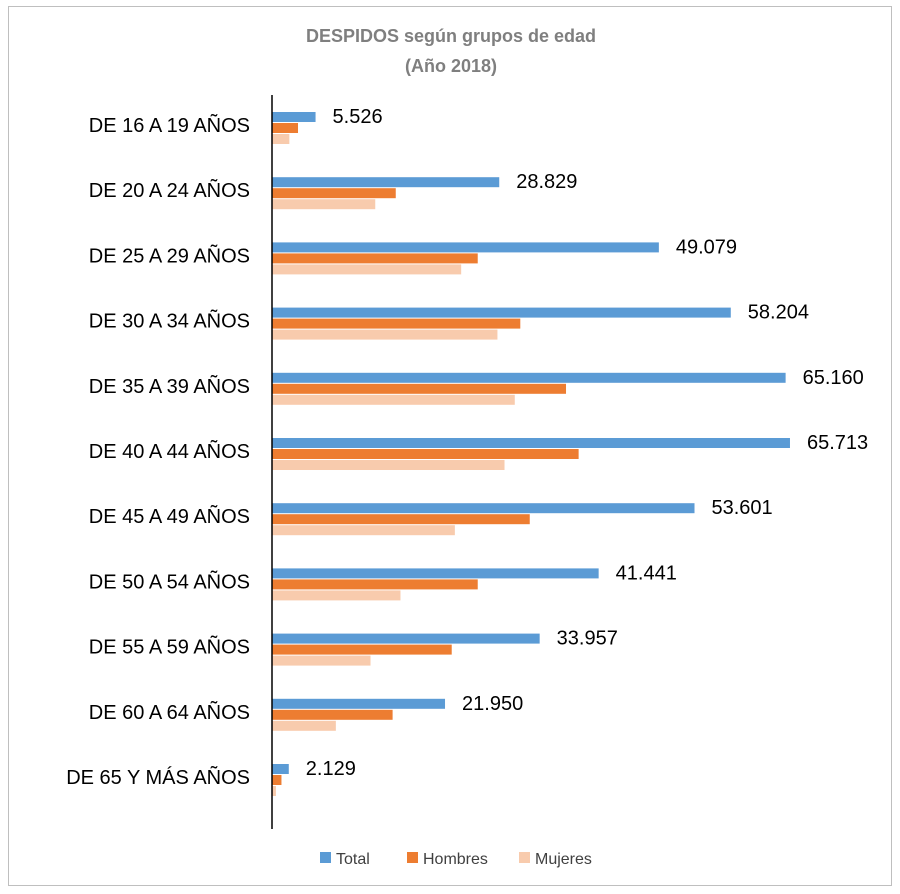  I want to click on category-label: DE 50 A 54 AÑOS, so click(169, 581).